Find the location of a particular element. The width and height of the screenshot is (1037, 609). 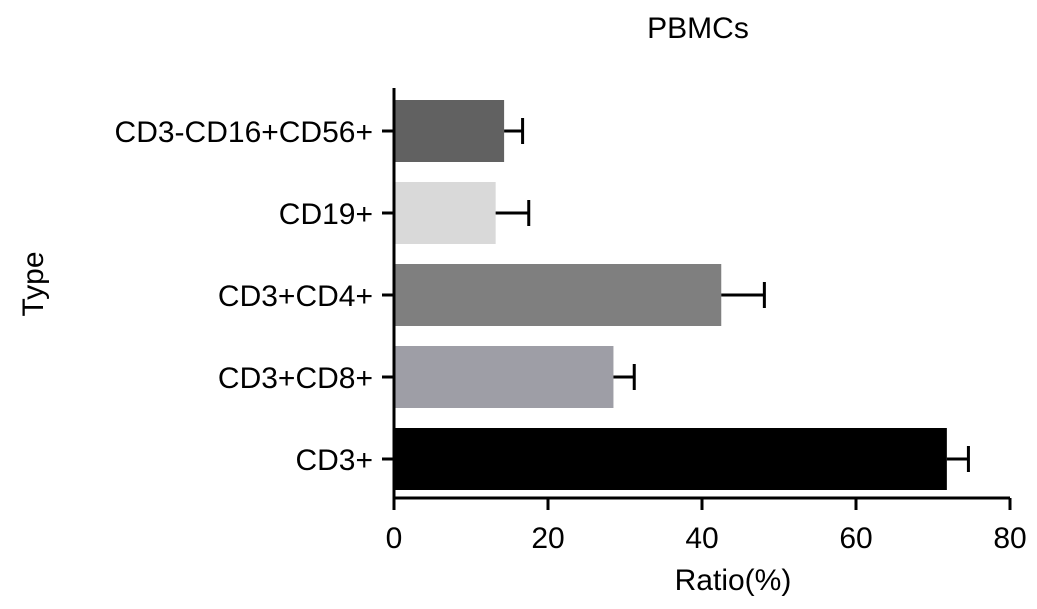

x-axis-label: Ratio(%) is located at coordinates (733, 580).